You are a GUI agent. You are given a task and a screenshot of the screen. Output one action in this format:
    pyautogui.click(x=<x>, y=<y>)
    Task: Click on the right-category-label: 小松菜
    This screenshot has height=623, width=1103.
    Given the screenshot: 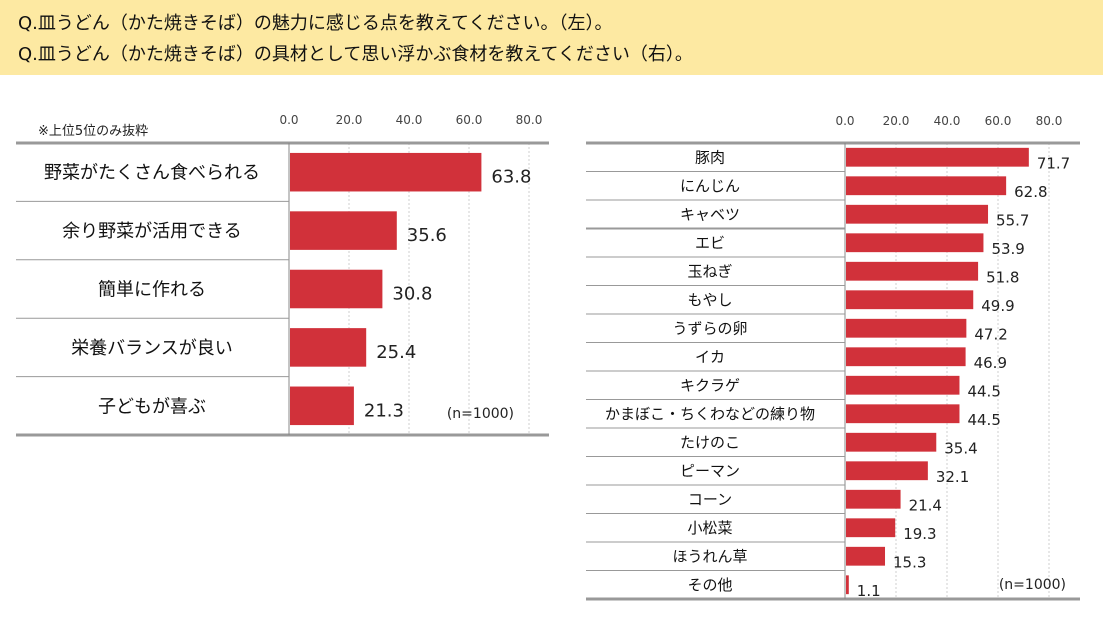 What is the action you would take?
    pyautogui.click(x=709, y=528)
    